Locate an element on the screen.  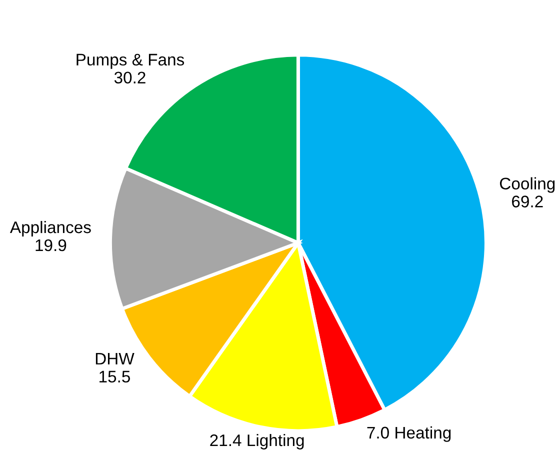
slice-label: 7.0 Heating is located at coordinates (409, 434).